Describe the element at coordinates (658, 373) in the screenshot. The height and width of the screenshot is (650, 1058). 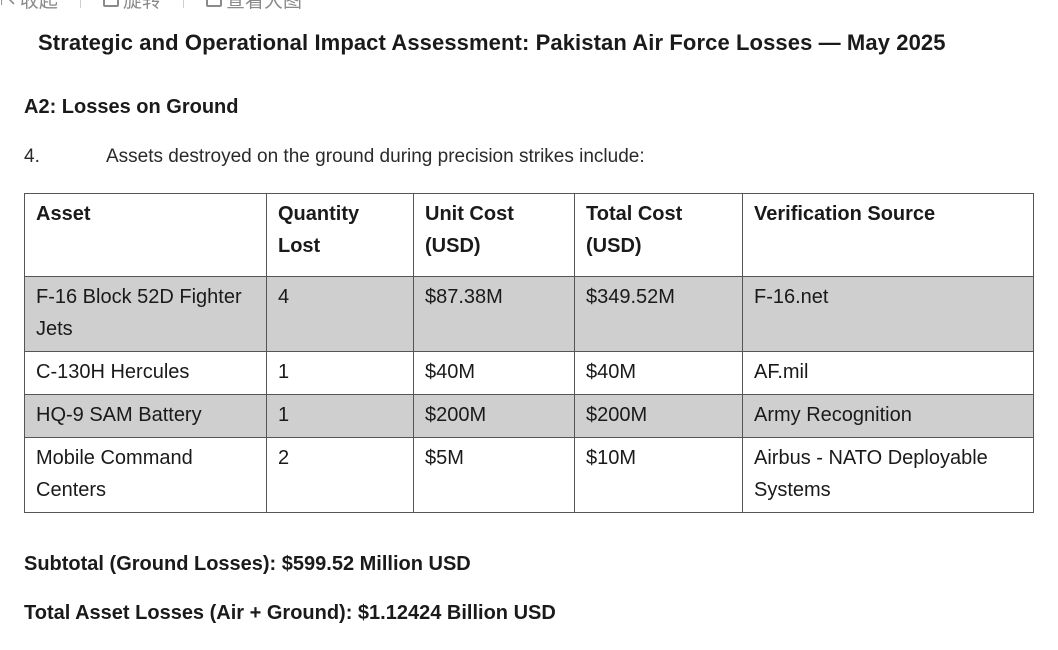
I see `total-cost-cell: $40M` at that location.